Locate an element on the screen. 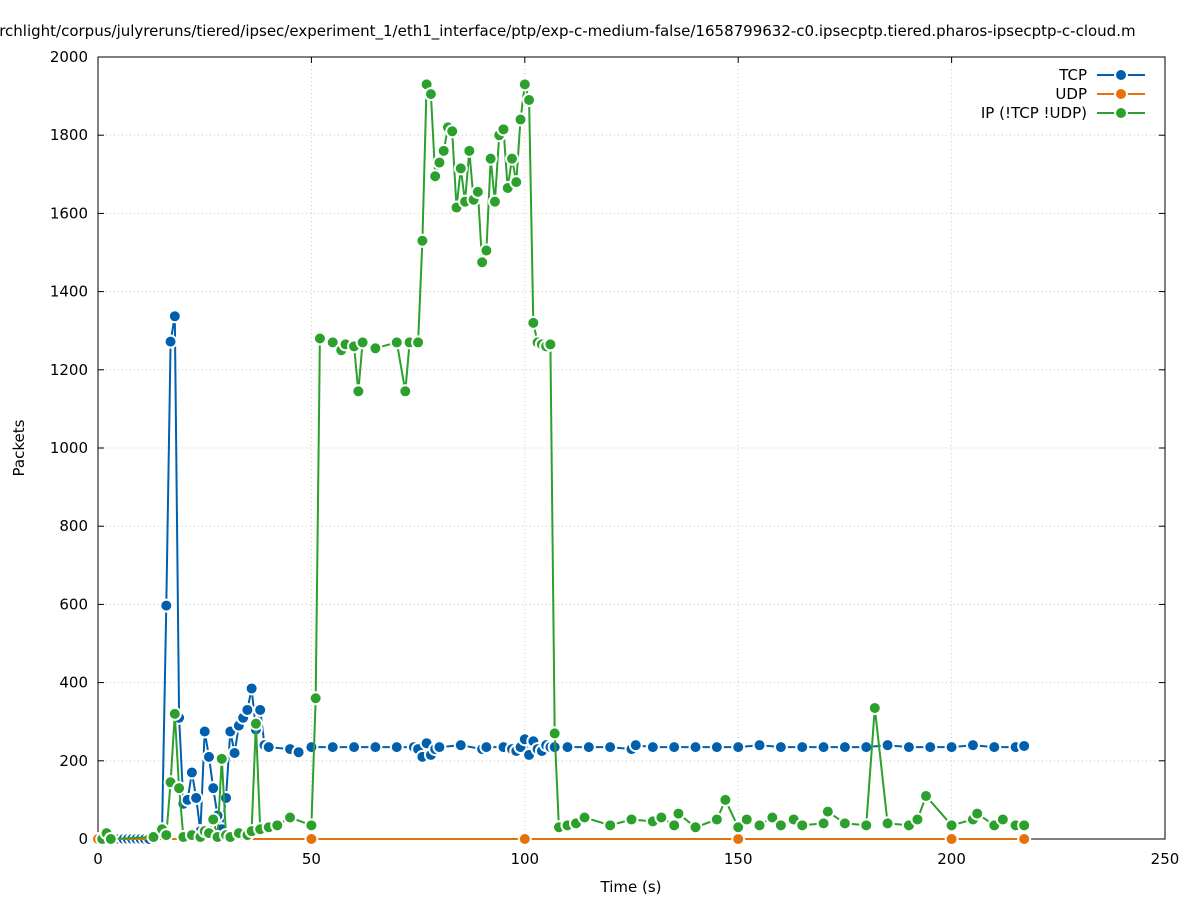 The image size is (1197, 900). x-tick-label: 100 is located at coordinates (524, 859).